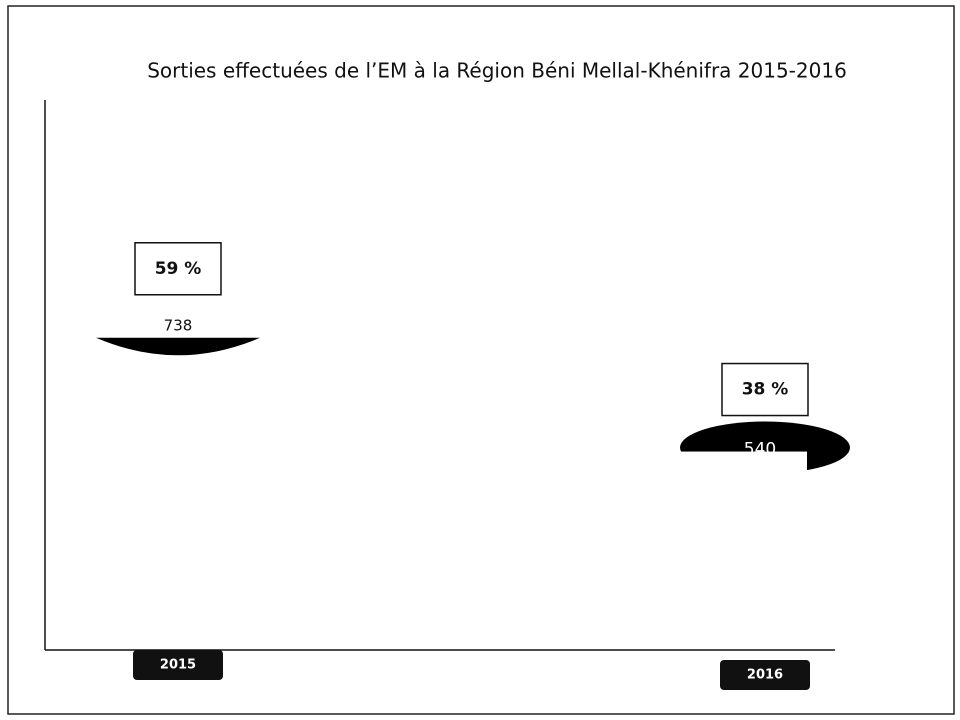  I want to click on percentage-label: 38 %, so click(765, 390).